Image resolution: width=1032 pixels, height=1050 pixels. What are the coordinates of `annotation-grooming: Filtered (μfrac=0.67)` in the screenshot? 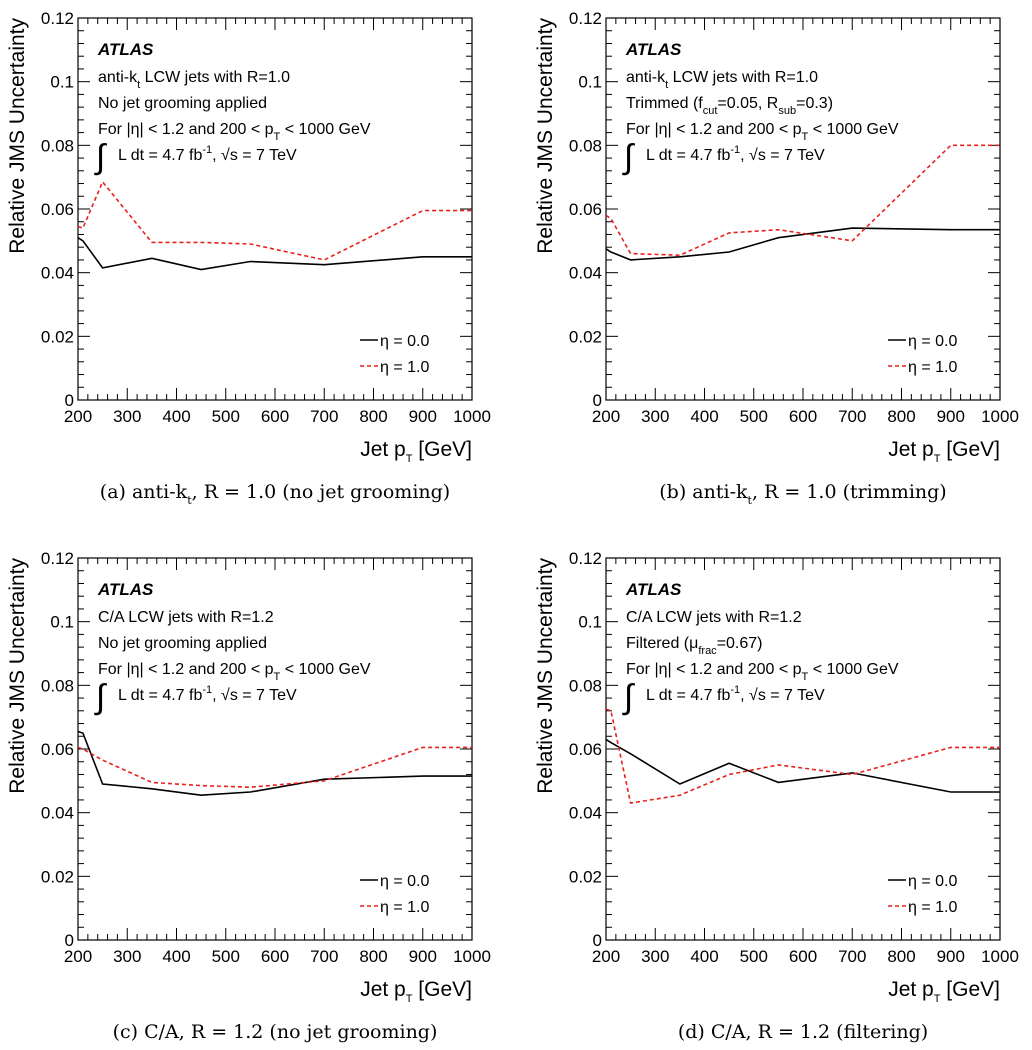 It's located at (694, 646).